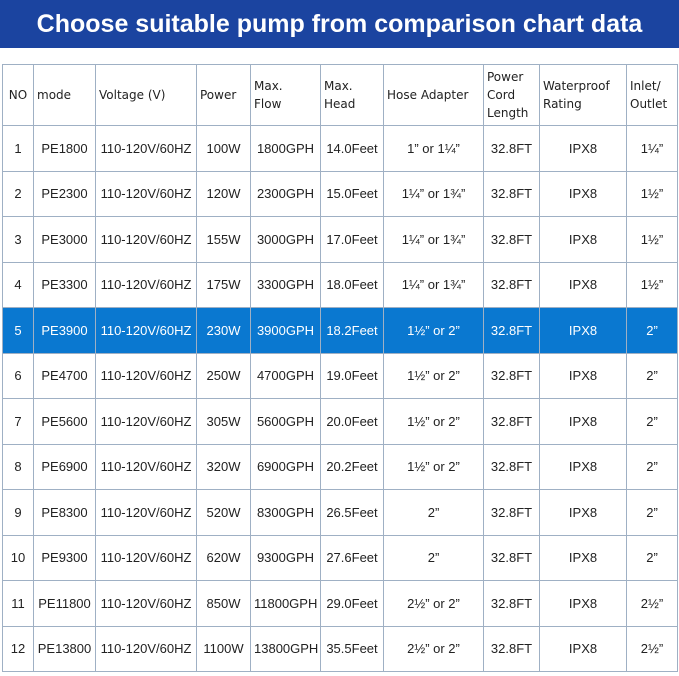  What do you see at coordinates (223, 466) in the screenshot?
I see `table-cell: 320W` at bounding box center [223, 466].